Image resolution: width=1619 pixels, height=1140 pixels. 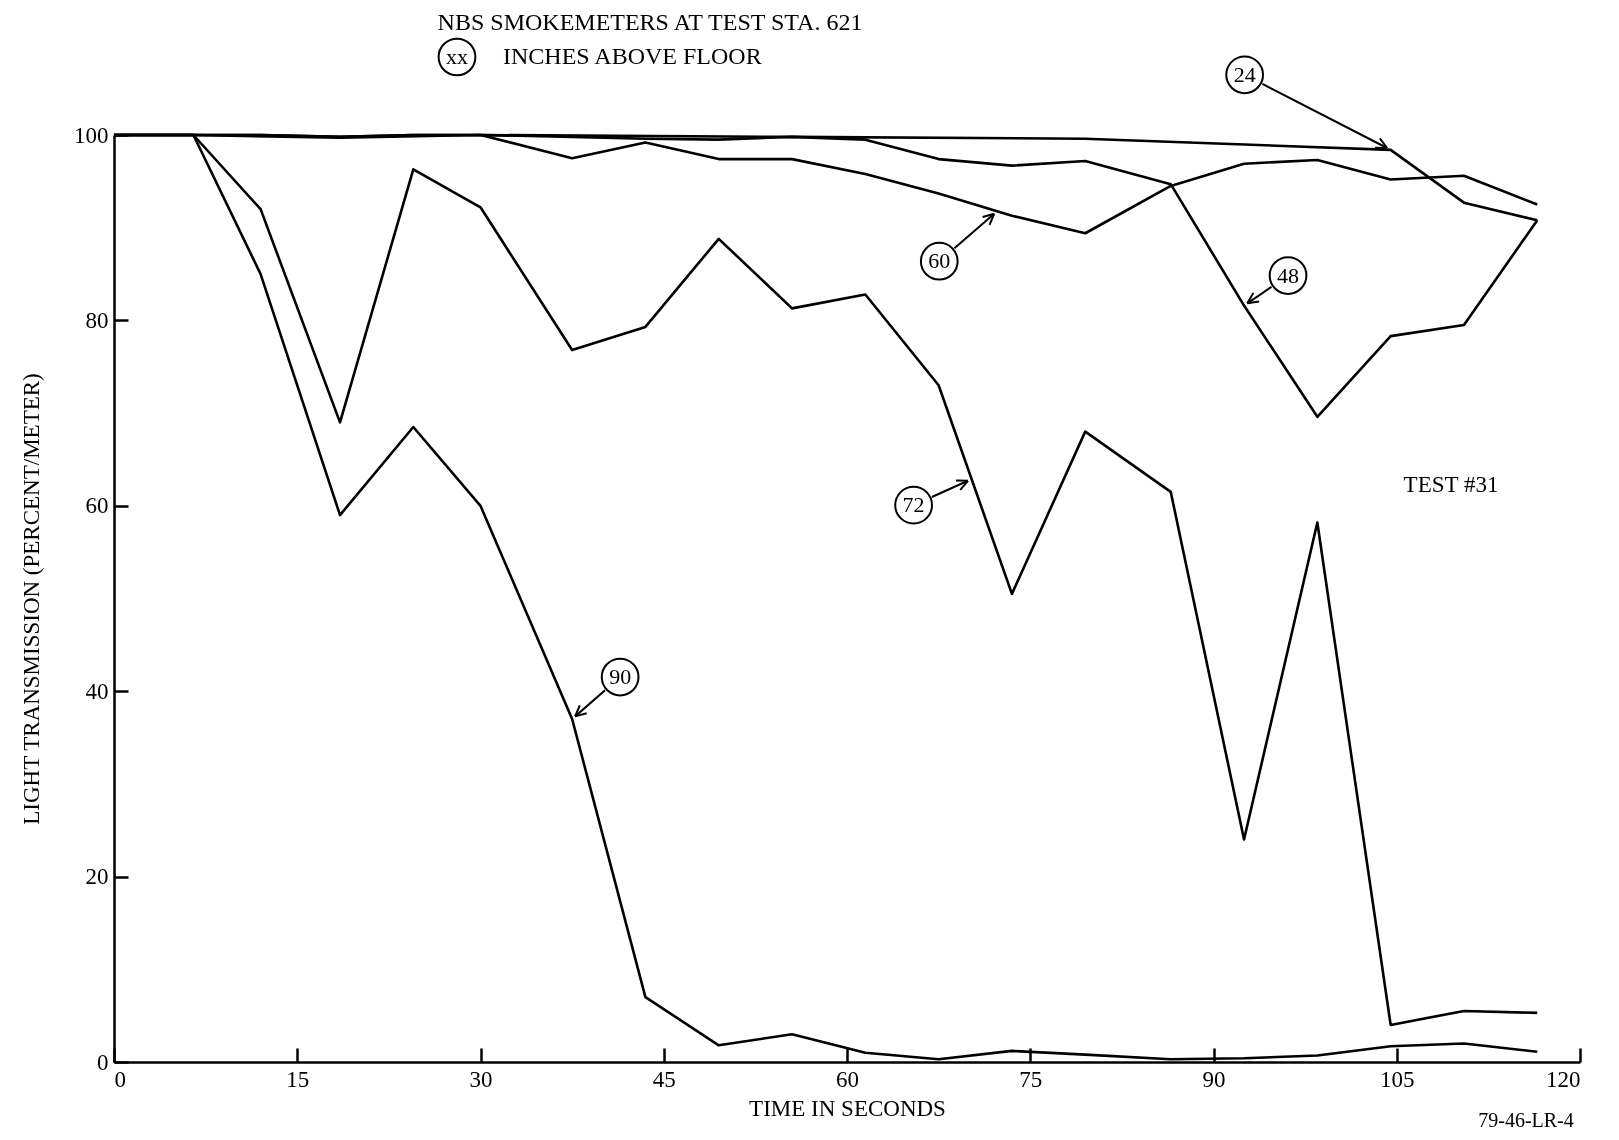 What do you see at coordinates (457, 56) in the screenshot?
I see `legend-title: xx` at bounding box center [457, 56].